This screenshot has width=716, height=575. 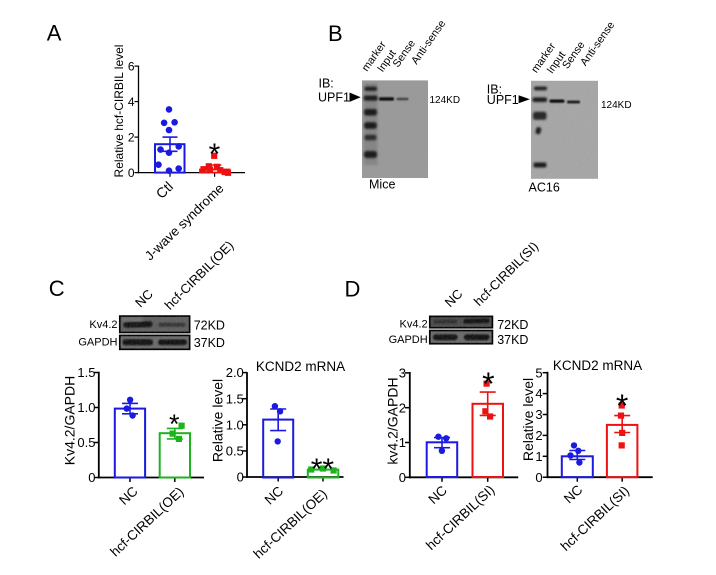 What do you see at coordinates (538, 372) in the screenshot?
I see `svg-text: 5` at bounding box center [538, 372].